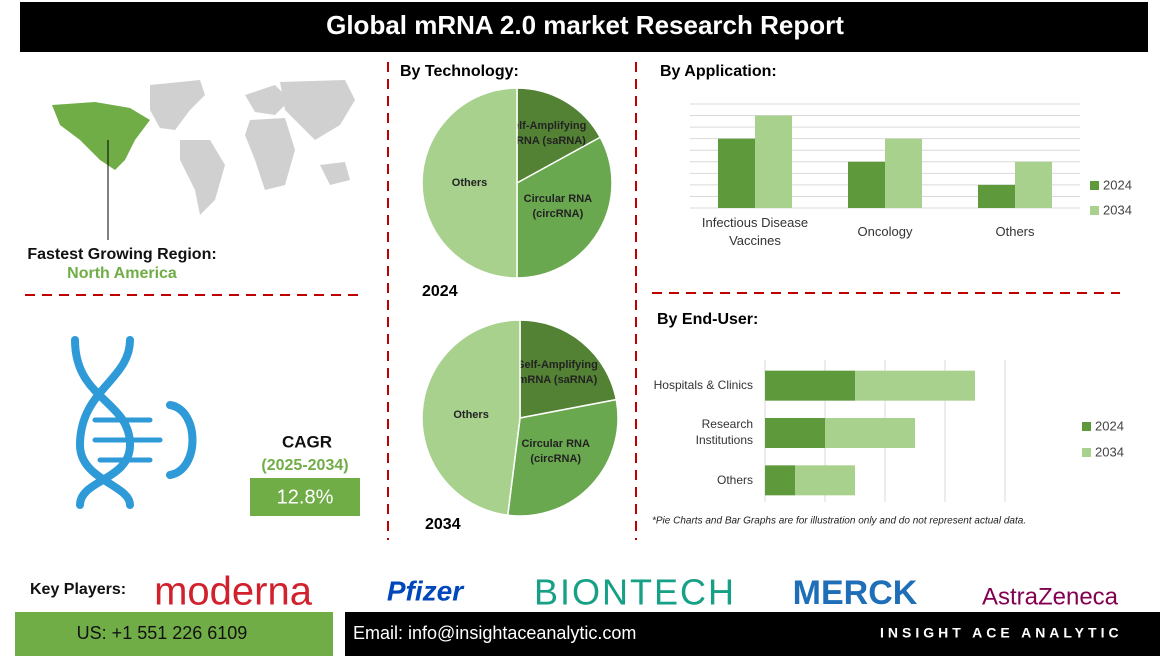  Describe the element at coordinates (134, 422) in the screenshot. I see `dna-icon` at that location.